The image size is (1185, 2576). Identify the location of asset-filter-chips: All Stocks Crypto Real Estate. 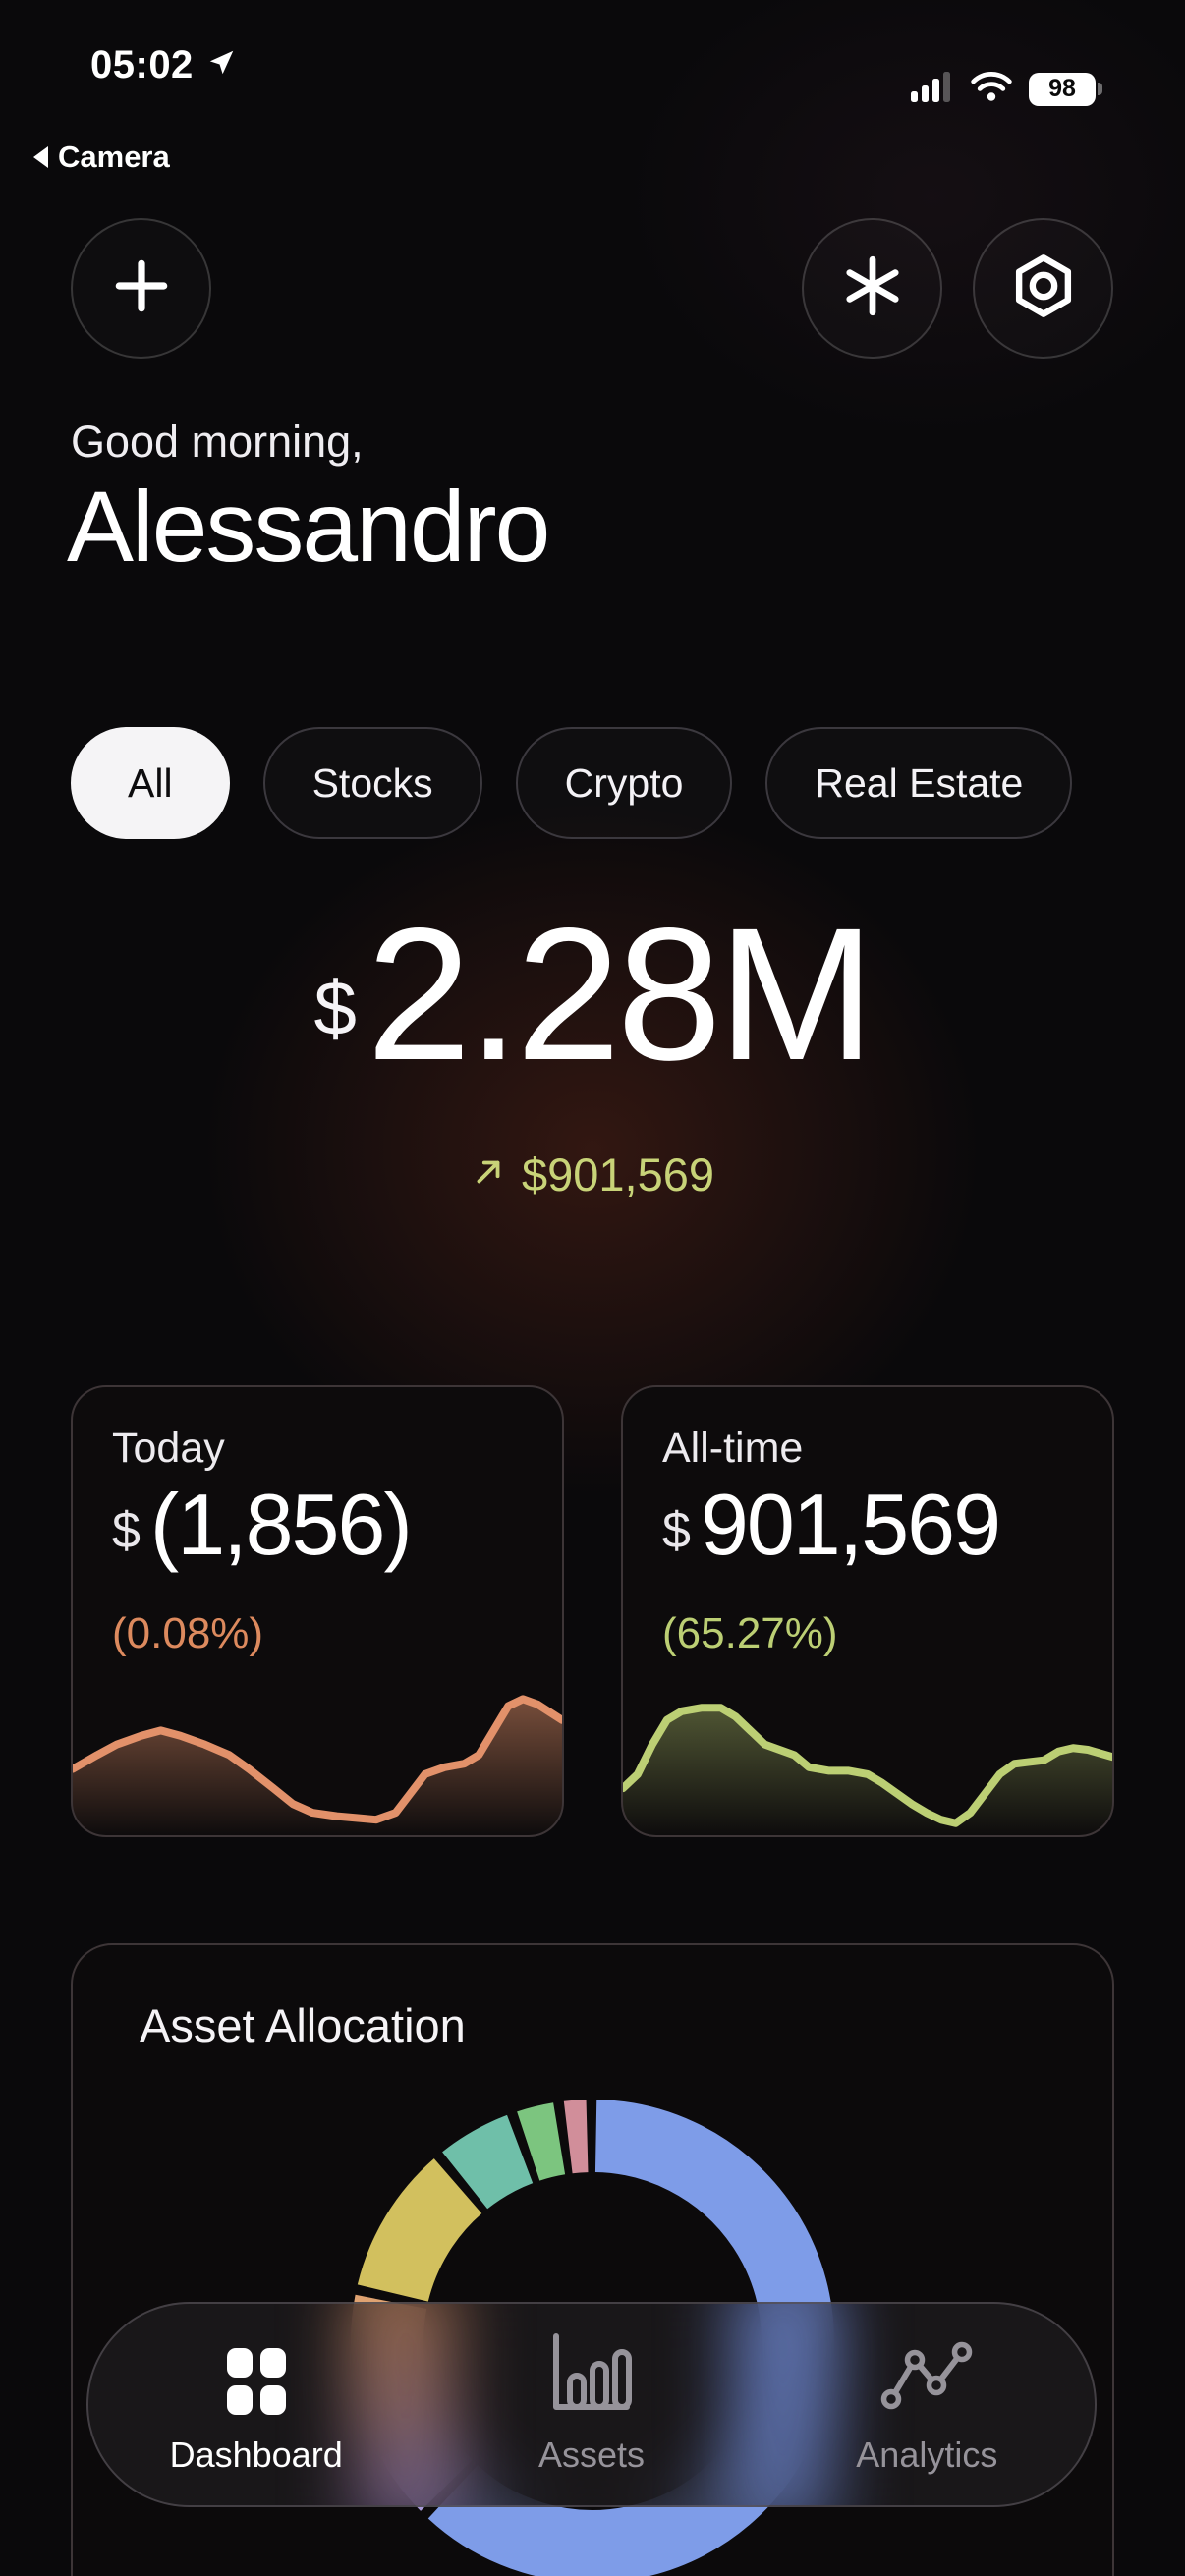
(572, 783).